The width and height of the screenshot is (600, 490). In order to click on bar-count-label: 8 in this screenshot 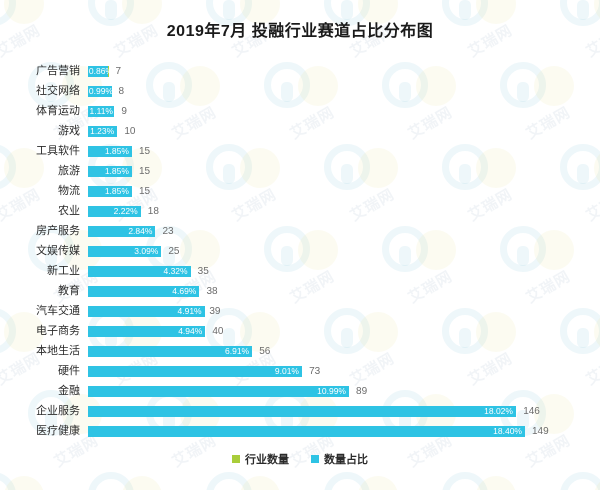, I will do `click(121, 91)`.